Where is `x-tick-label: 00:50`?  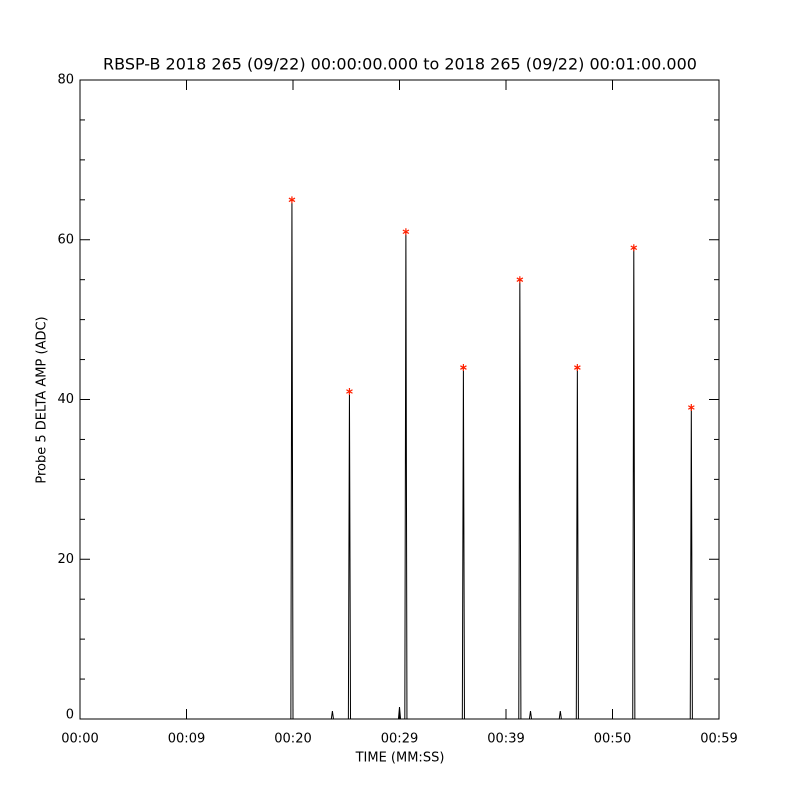 x-tick-label: 00:50 is located at coordinates (612, 739).